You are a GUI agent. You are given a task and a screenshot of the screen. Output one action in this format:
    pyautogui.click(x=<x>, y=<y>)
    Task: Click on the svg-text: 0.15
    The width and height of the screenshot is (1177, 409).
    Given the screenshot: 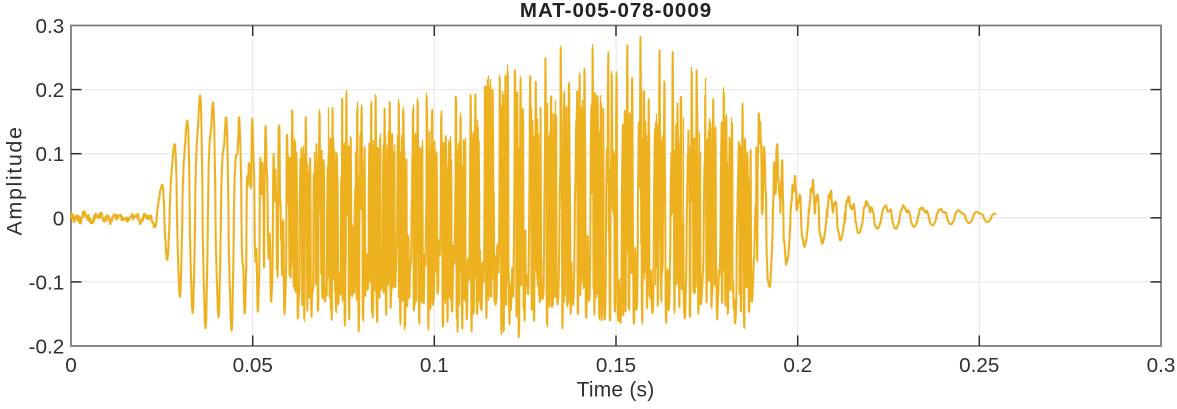 What is the action you would take?
    pyautogui.click(x=616, y=365)
    